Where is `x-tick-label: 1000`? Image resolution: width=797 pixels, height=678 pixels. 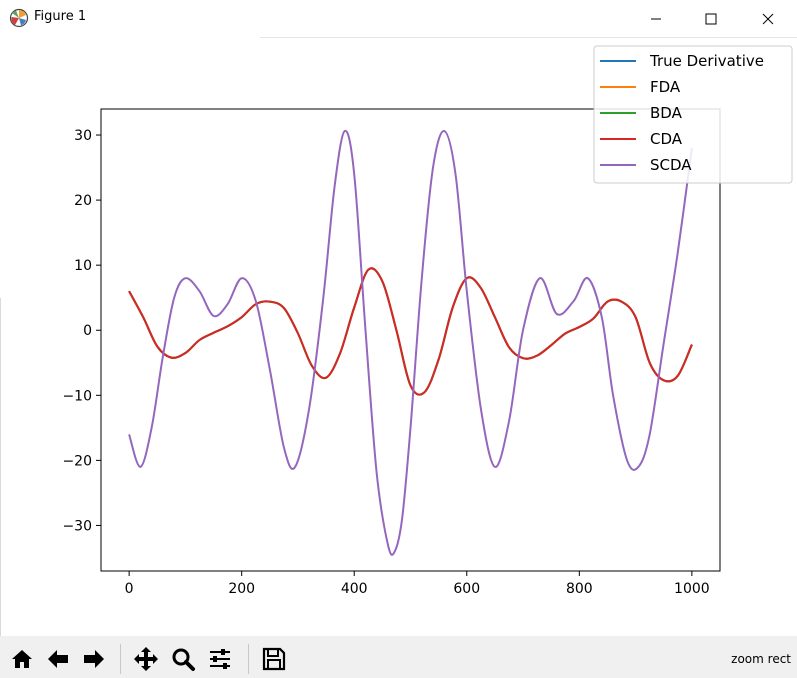 x-tick-label: 1000 is located at coordinates (692, 589).